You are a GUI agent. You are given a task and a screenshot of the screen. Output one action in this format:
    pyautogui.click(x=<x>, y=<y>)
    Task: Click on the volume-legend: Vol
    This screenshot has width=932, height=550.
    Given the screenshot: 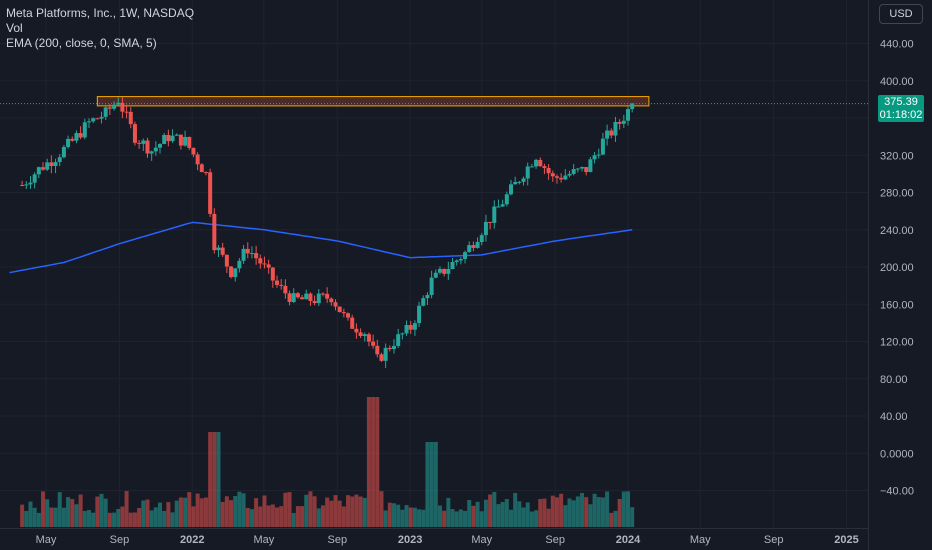 What is the action you would take?
    pyautogui.click(x=14, y=28)
    